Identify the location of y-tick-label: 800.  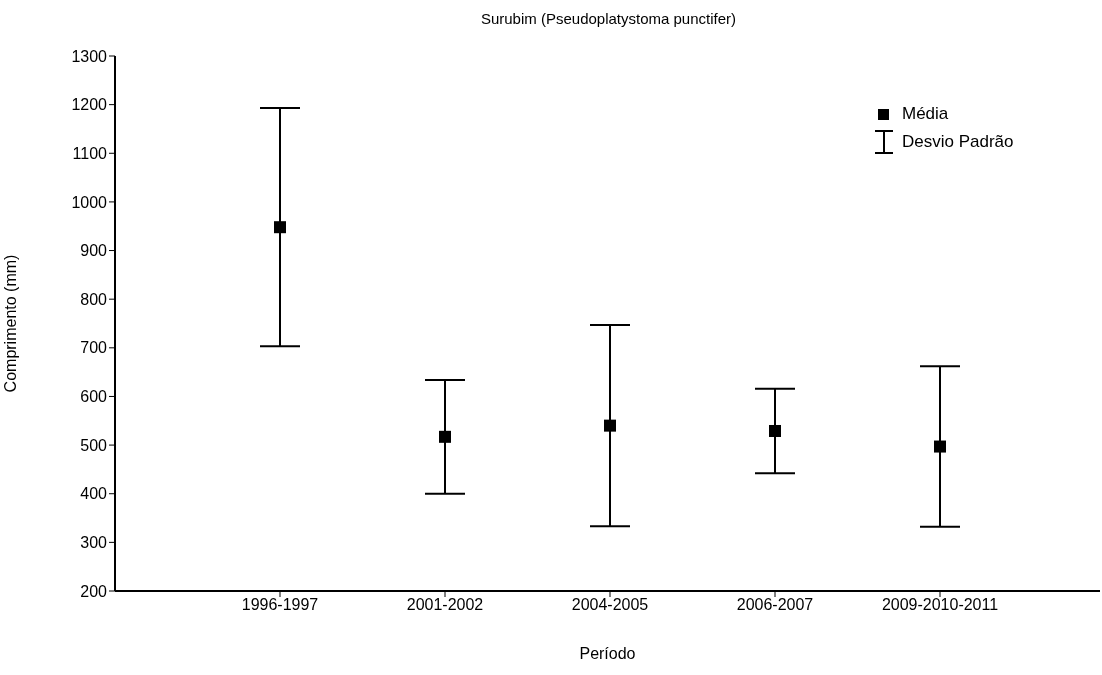
(94, 299).